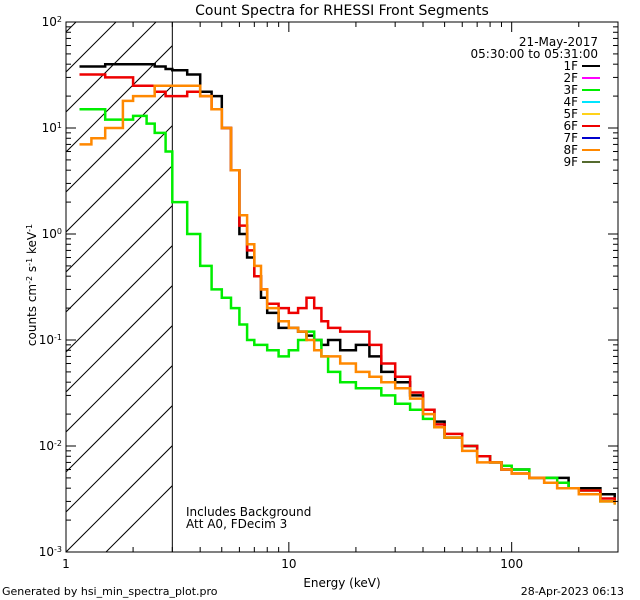 The image size is (640, 600). Describe the element at coordinates (32, 285) in the screenshot. I see `y-axis-label: counts cm-2 s-1 keV-1` at that location.